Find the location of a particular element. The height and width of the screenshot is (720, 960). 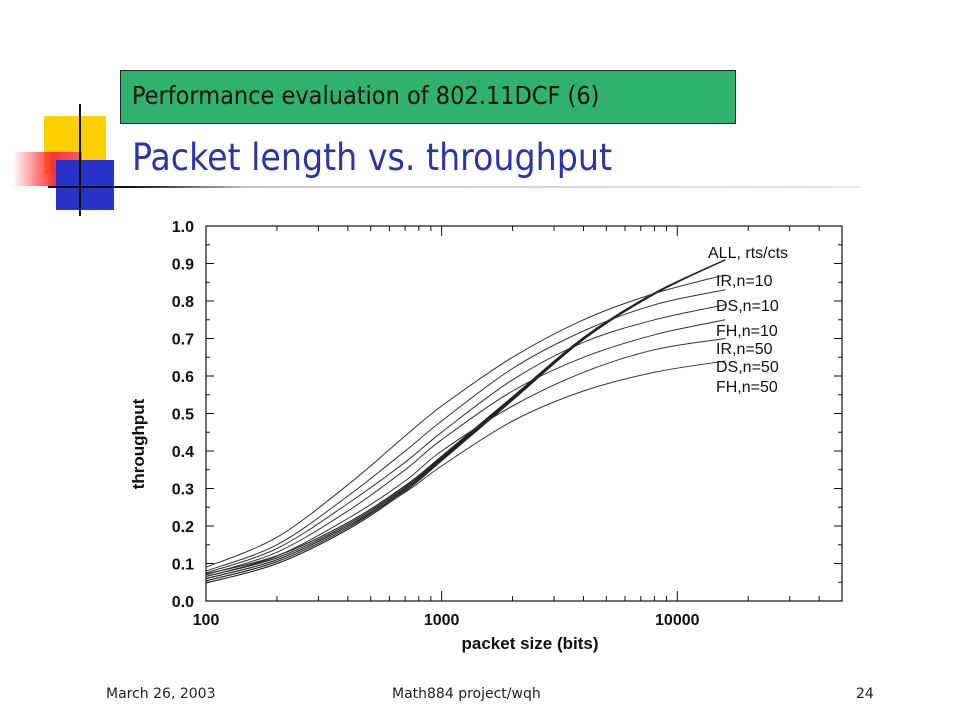

decor-blue-square is located at coordinates (85, 185).